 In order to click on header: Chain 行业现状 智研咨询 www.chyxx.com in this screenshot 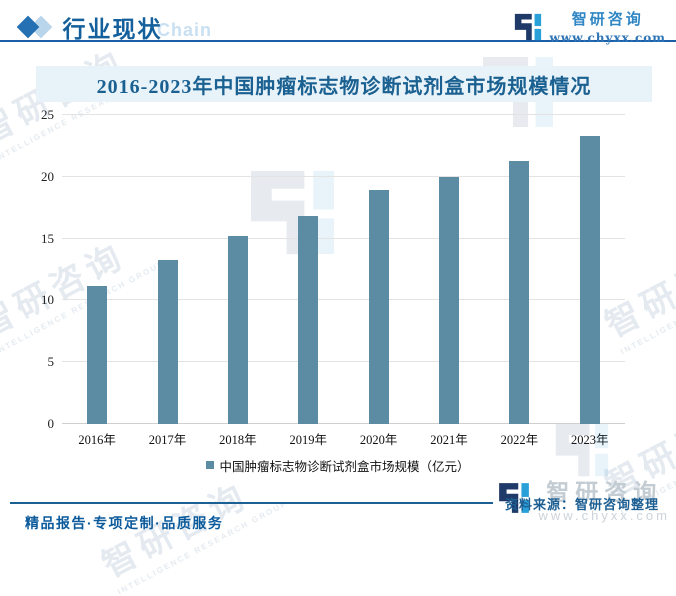, I will do `click(338, 22)`.